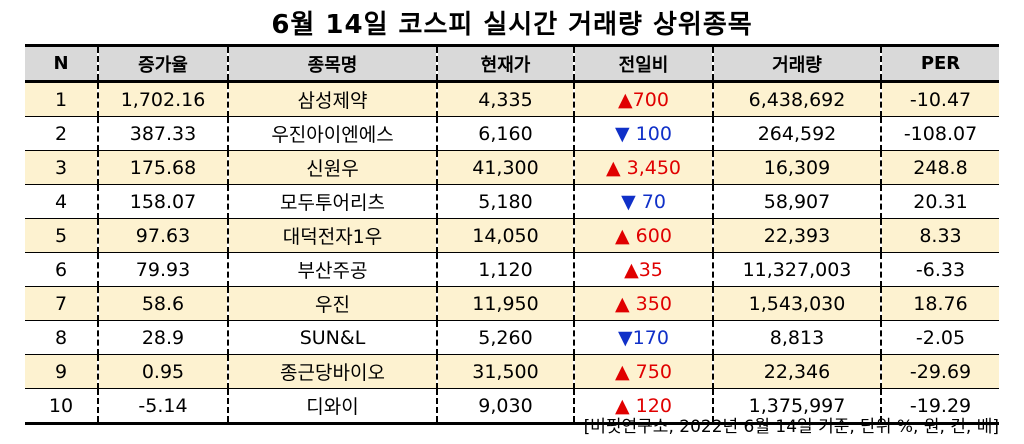 This screenshot has width=1024, height=444. What do you see at coordinates (643, 406) in the screenshot?
I see `cell-change: ▲ 120` at bounding box center [643, 406].